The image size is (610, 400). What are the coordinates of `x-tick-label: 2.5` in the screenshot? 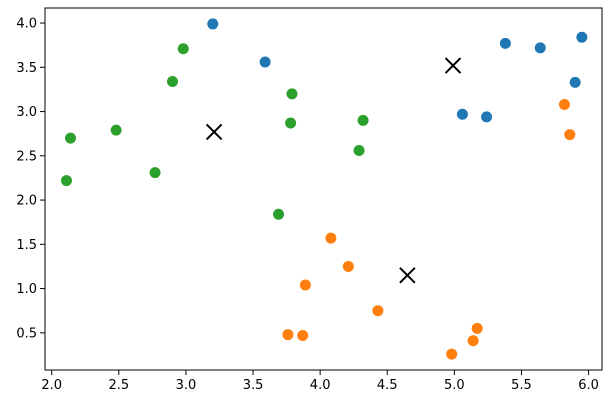 It's located at (118, 385).